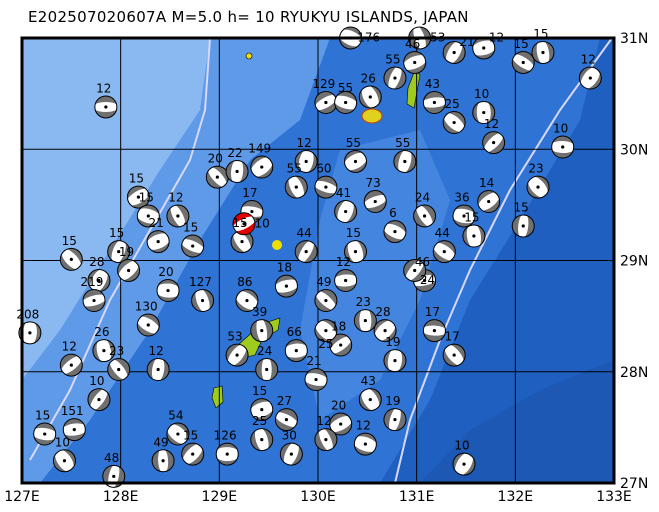  What do you see at coordinates (234, 337) in the screenshot?
I see `depth-label: 53` at bounding box center [234, 337].